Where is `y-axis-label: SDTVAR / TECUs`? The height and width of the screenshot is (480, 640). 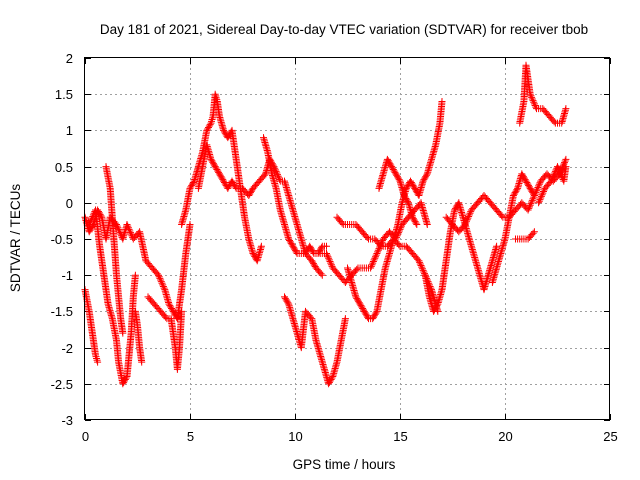
y-axis-label: SDTVAR / TECUs is located at coordinates (15, 238).